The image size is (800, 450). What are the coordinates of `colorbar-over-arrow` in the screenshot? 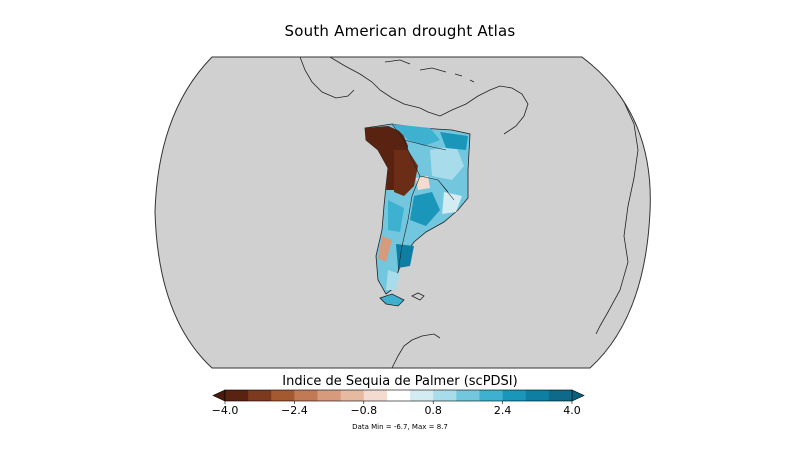 It's located at (578, 395).